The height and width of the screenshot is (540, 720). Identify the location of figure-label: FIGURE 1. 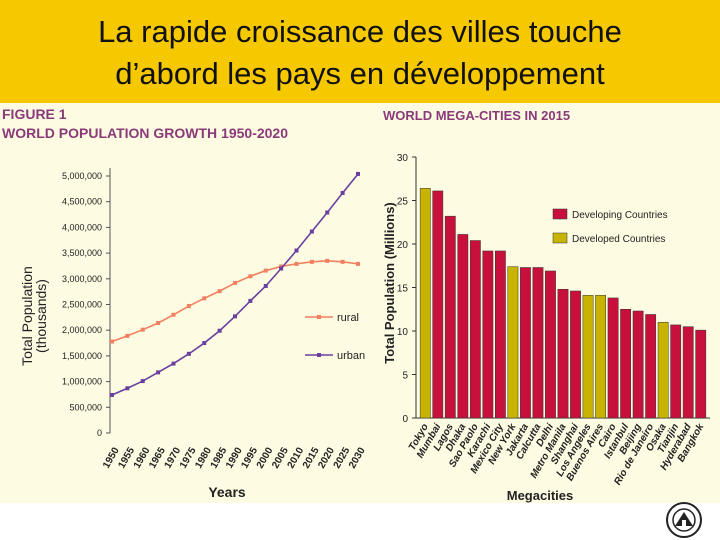
(34, 114).